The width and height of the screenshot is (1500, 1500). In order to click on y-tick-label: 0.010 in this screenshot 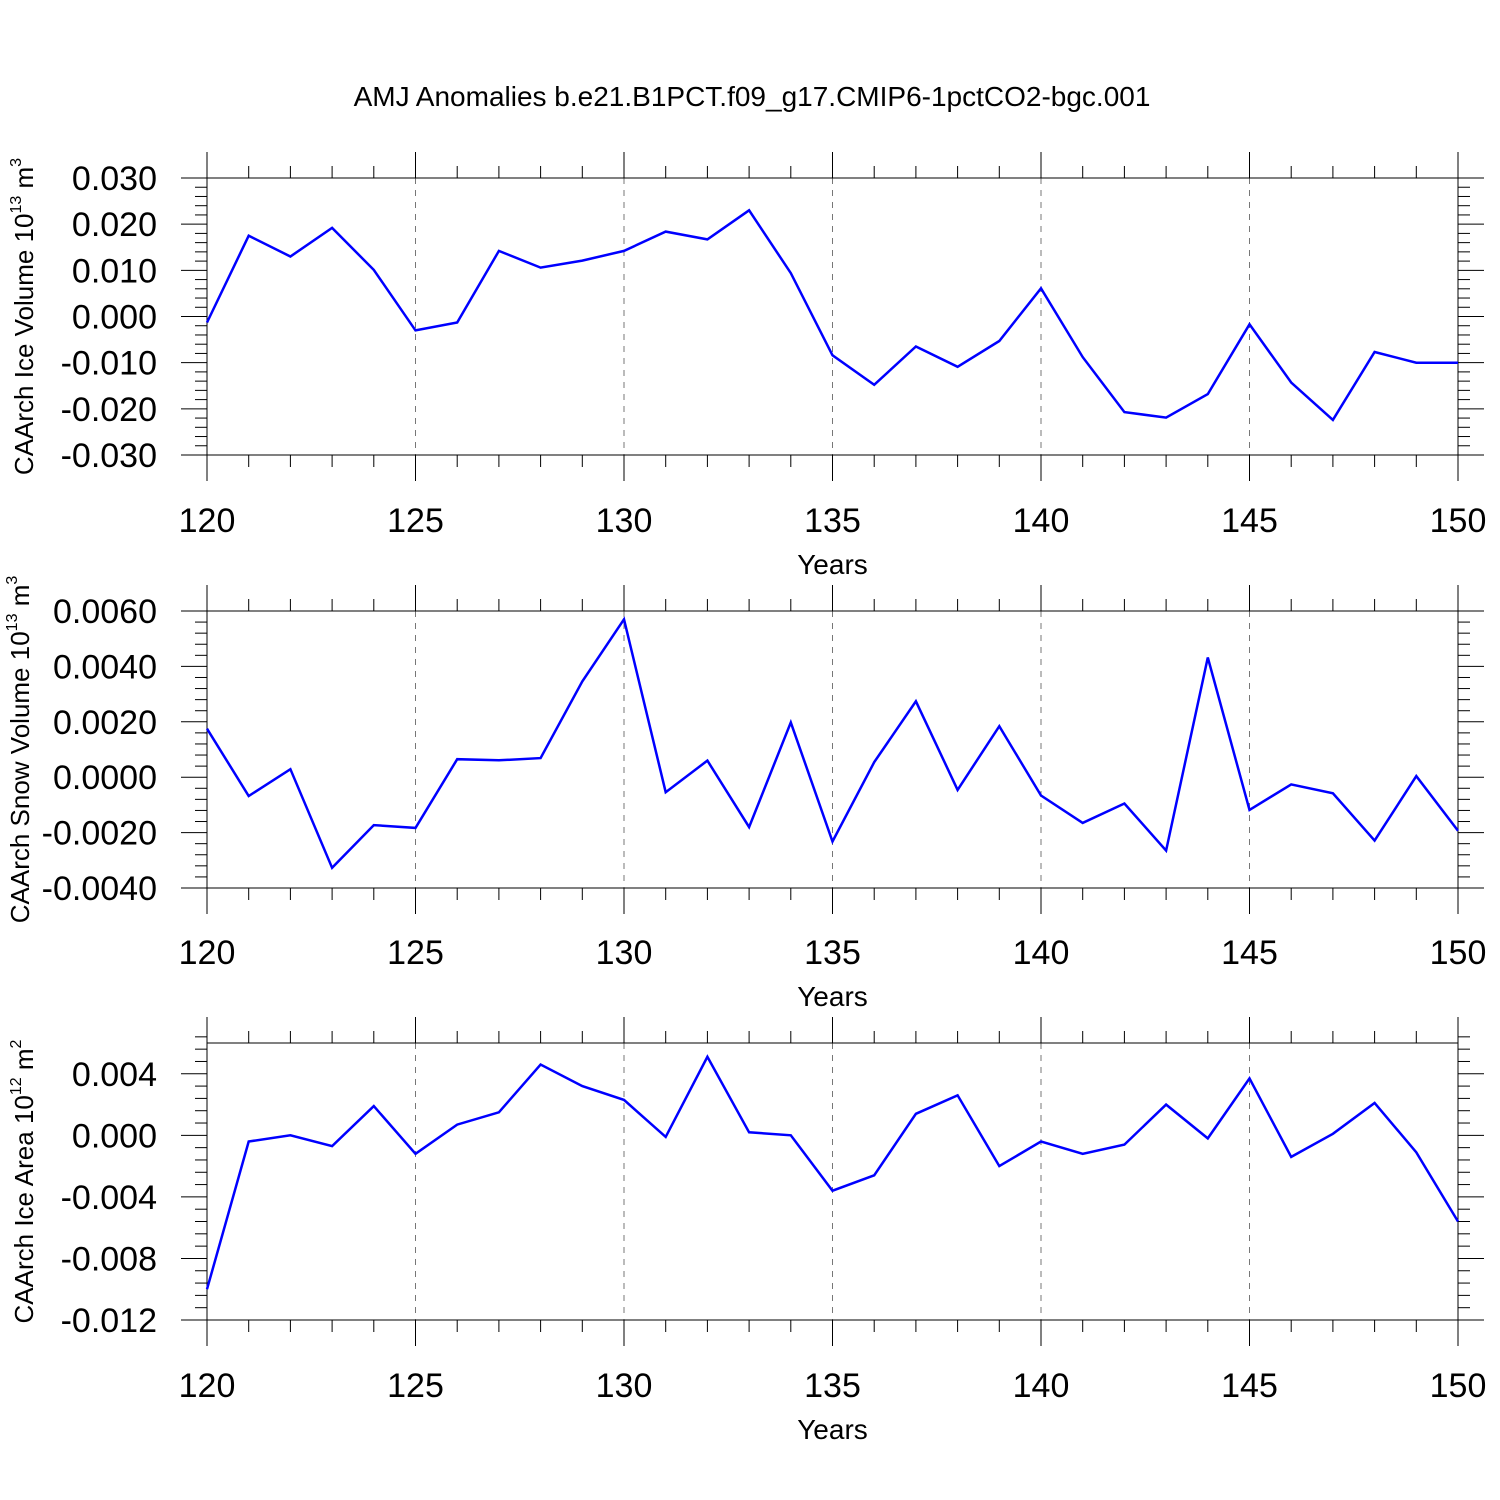, I will do `click(114, 271)`.